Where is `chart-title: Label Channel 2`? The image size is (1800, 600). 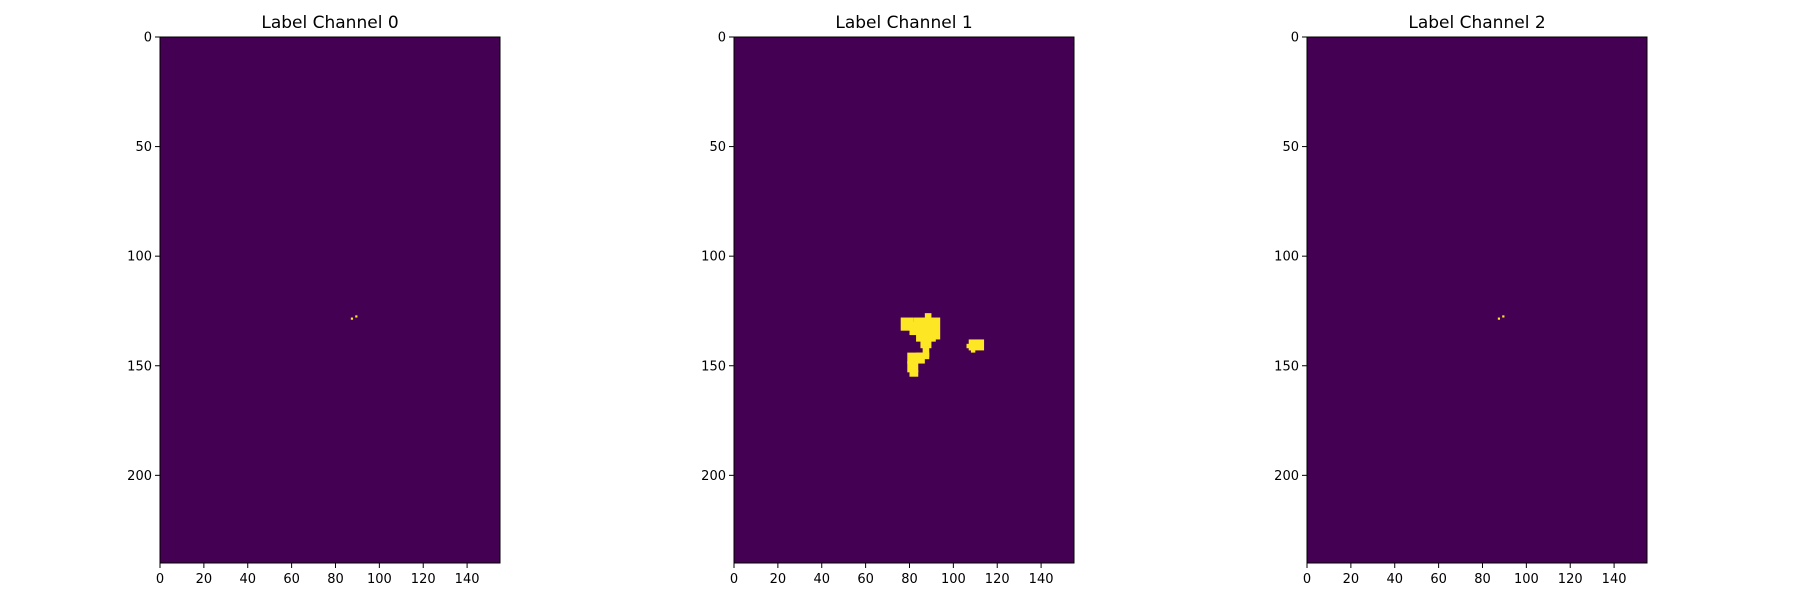
chart-title: Label Channel 2 is located at coordinates (1476, 23).